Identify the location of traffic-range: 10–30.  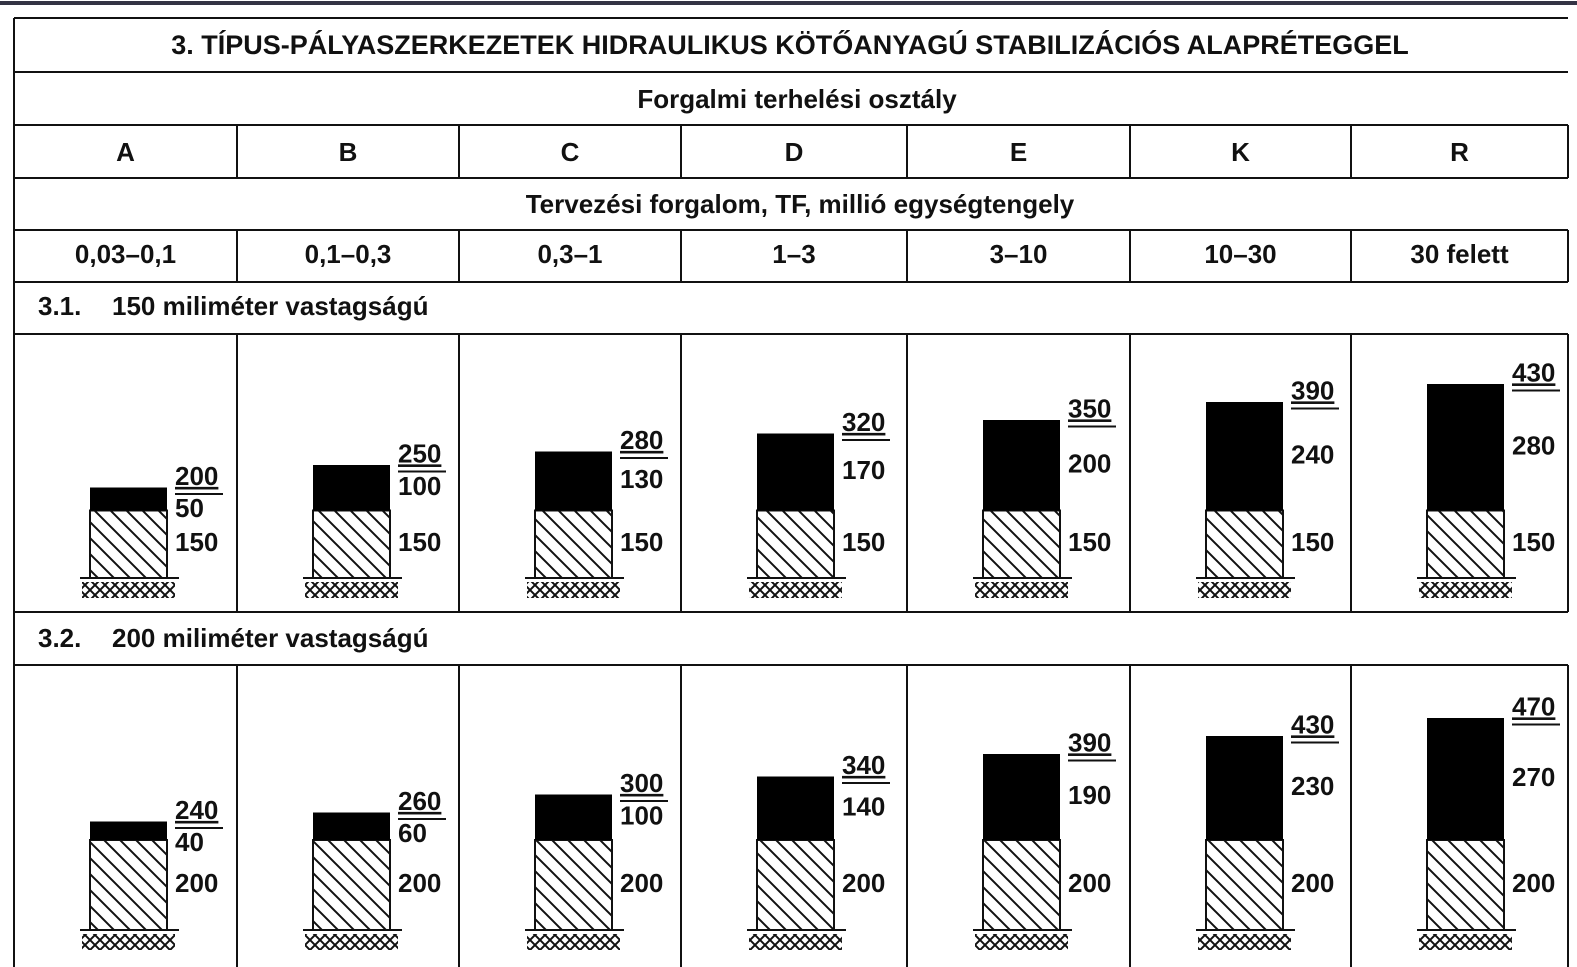
(1240, 254).